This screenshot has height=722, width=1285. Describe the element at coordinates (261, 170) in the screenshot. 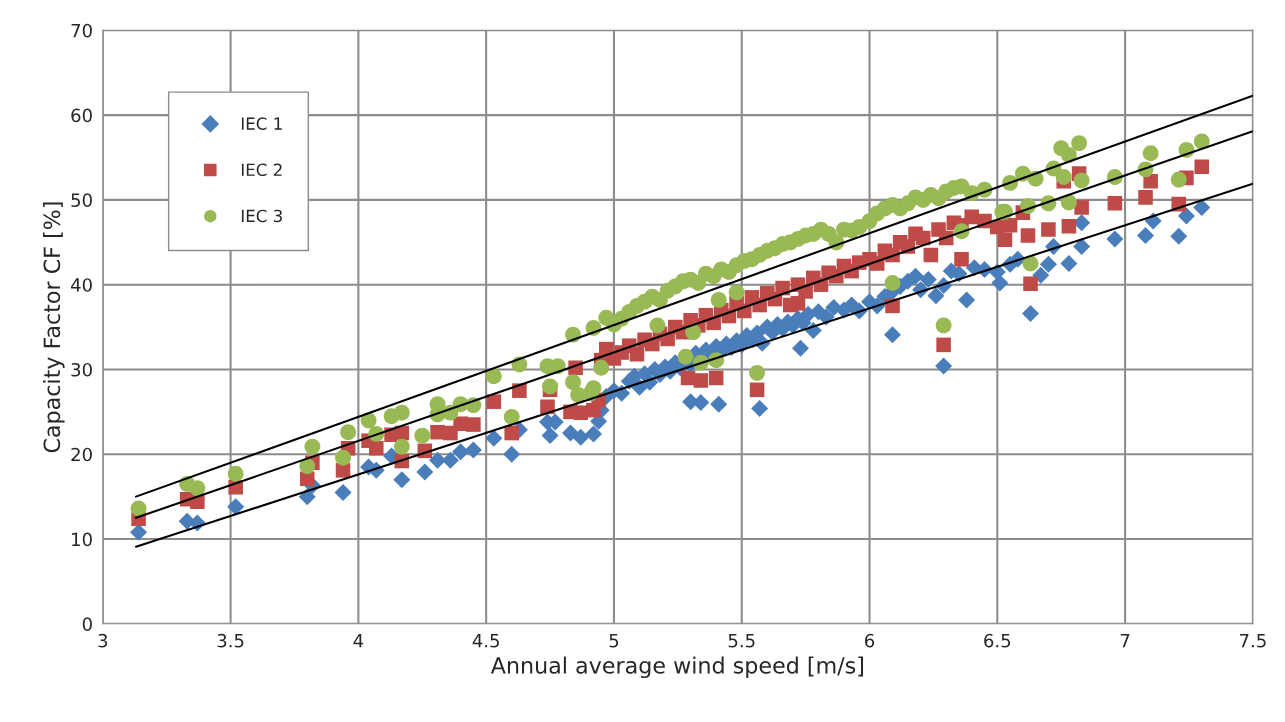

I see `legend-label: IEC 2` at that location.